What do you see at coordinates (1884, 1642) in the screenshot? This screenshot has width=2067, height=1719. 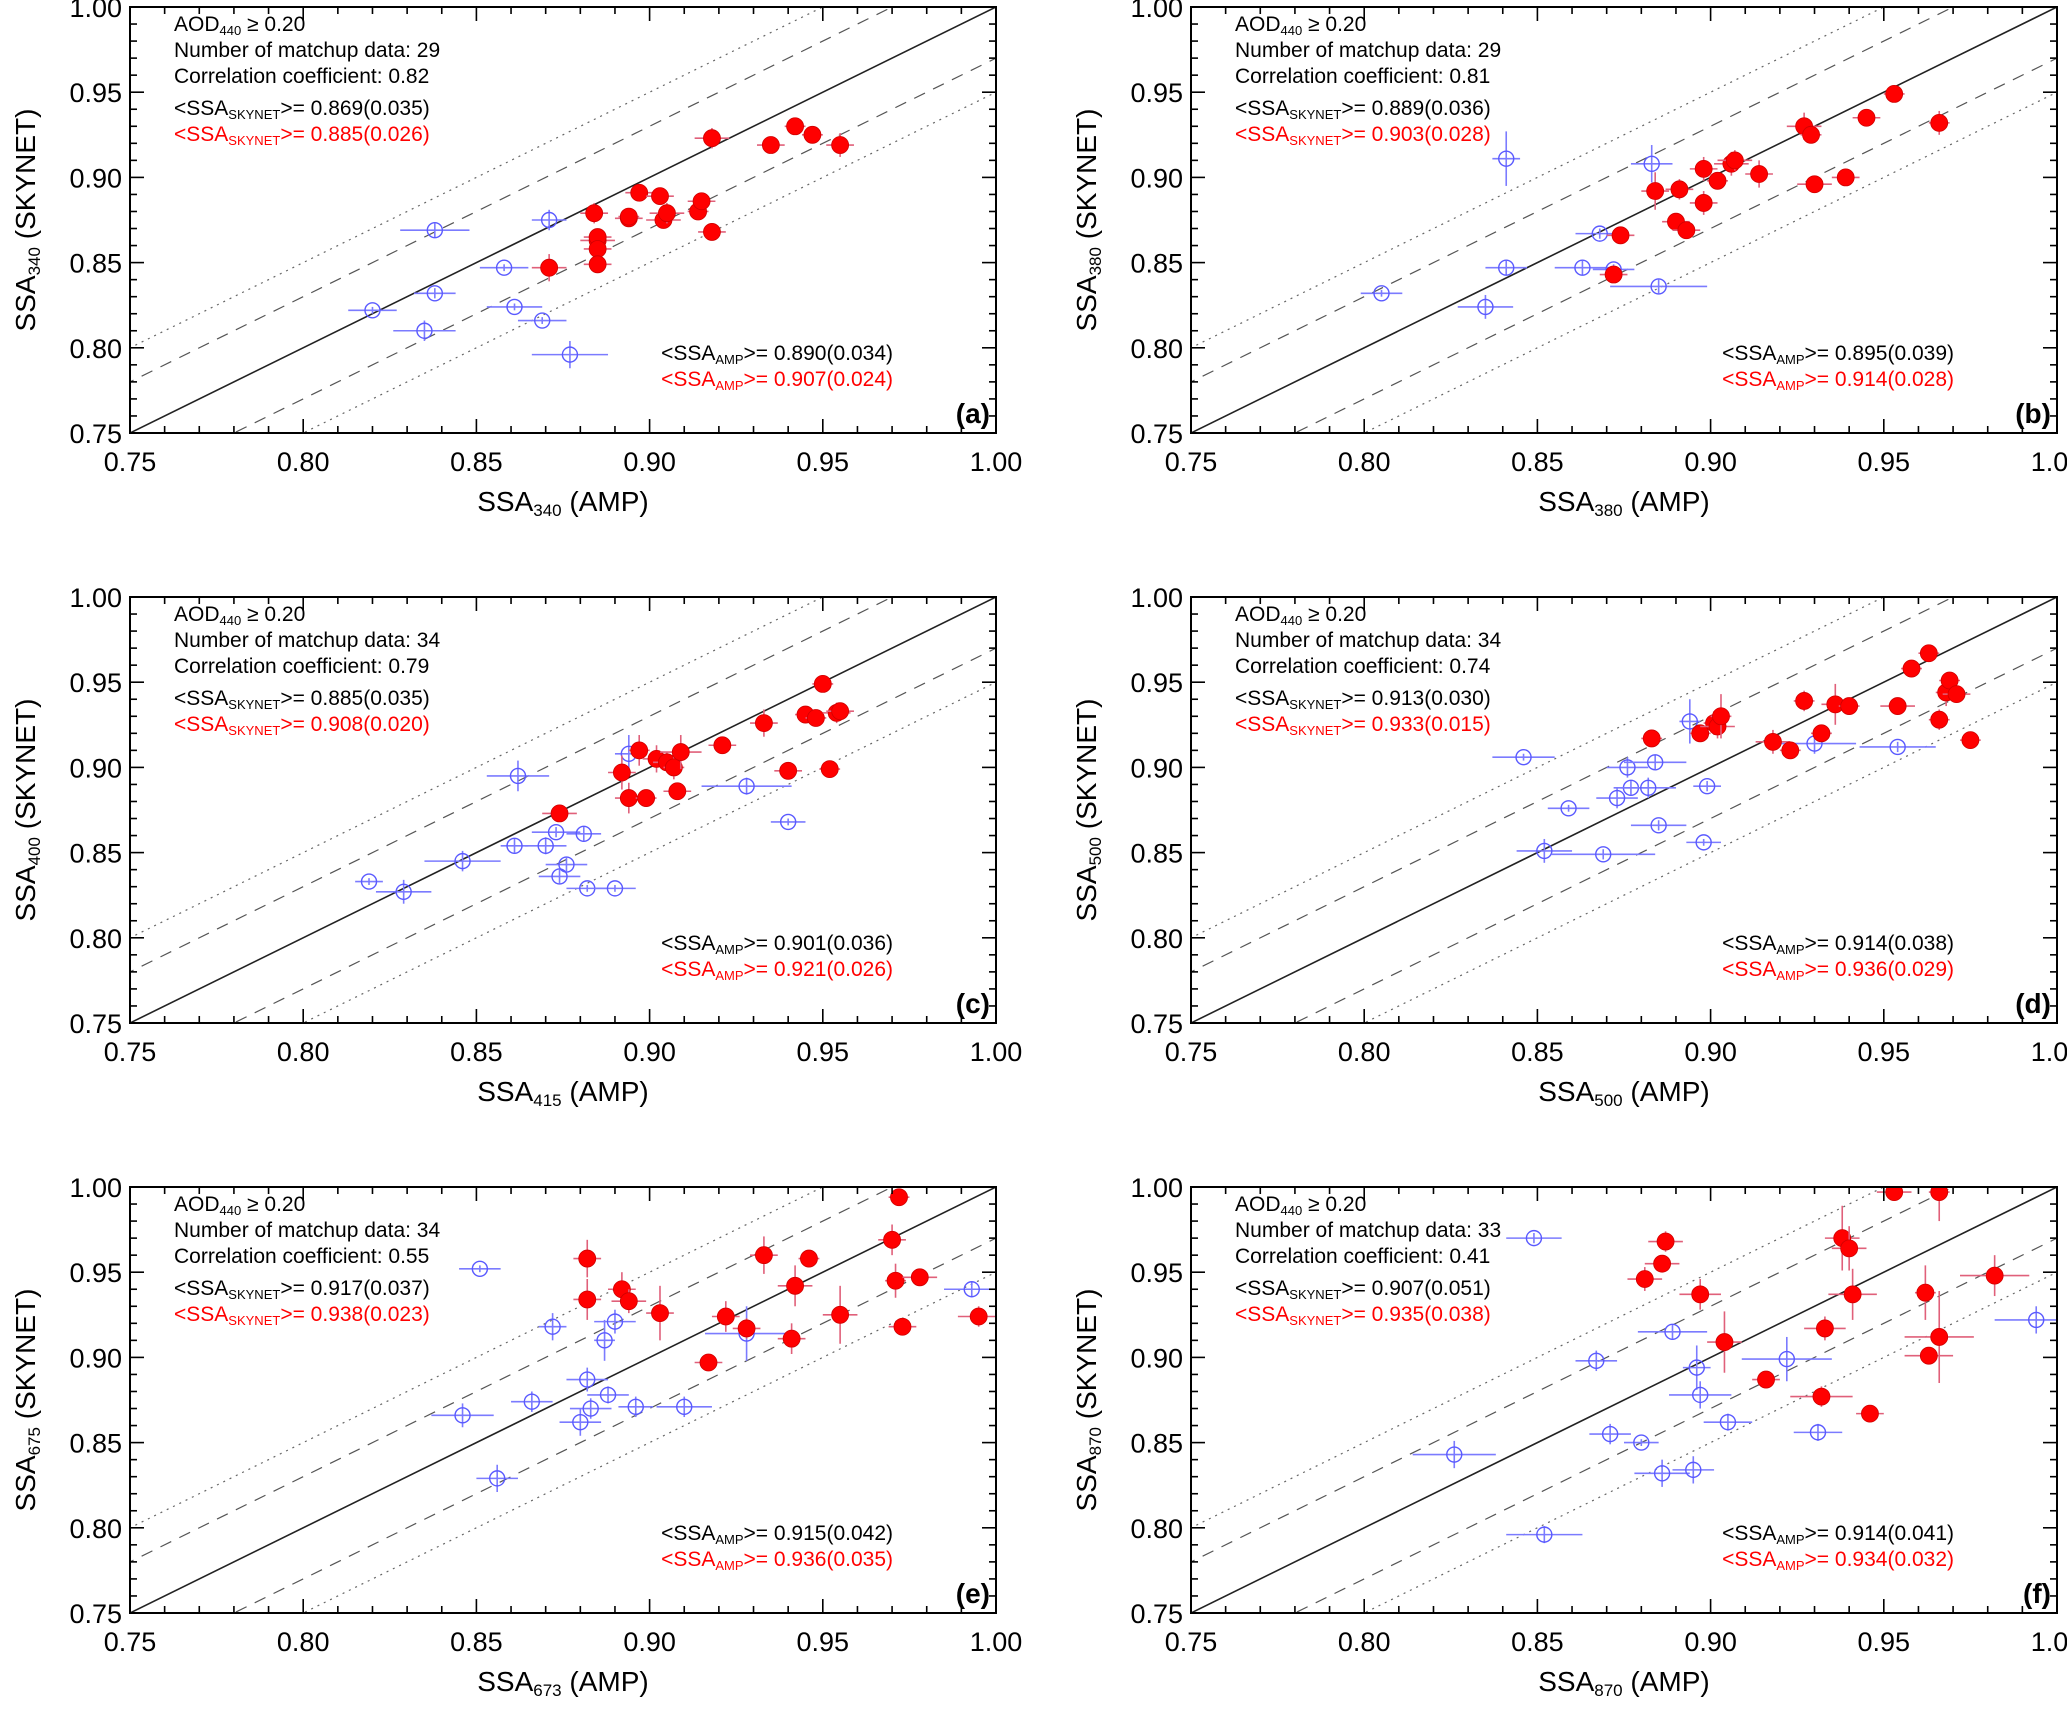 I see `x-tick-label: 0.95` at bounding box center [1884, 1642].